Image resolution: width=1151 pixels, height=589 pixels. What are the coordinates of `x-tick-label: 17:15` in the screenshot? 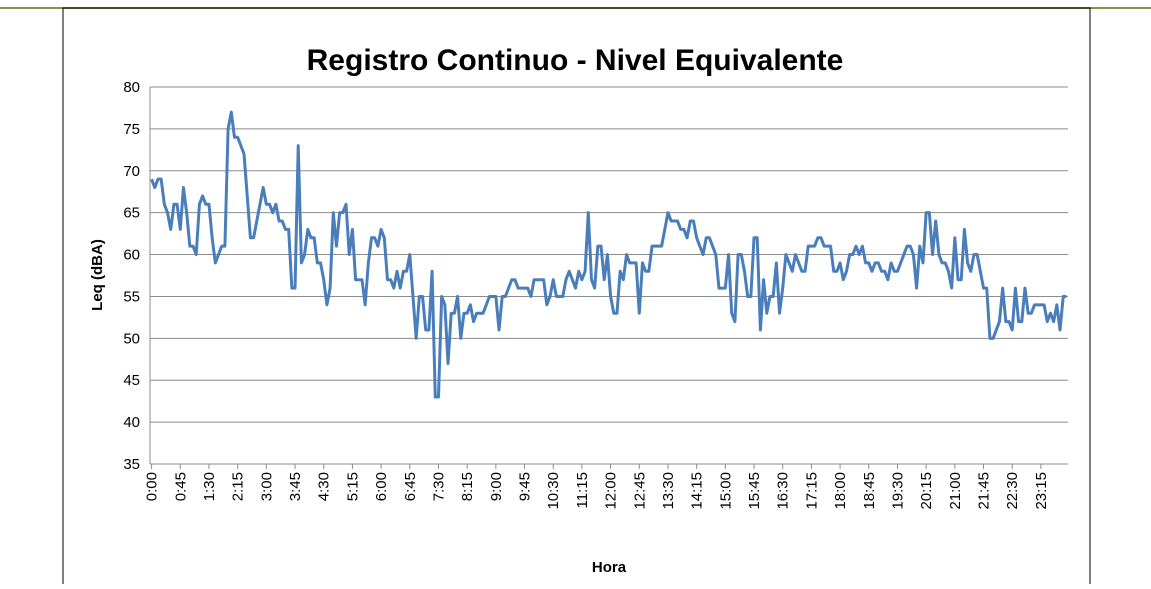 It's located at (811, 491).